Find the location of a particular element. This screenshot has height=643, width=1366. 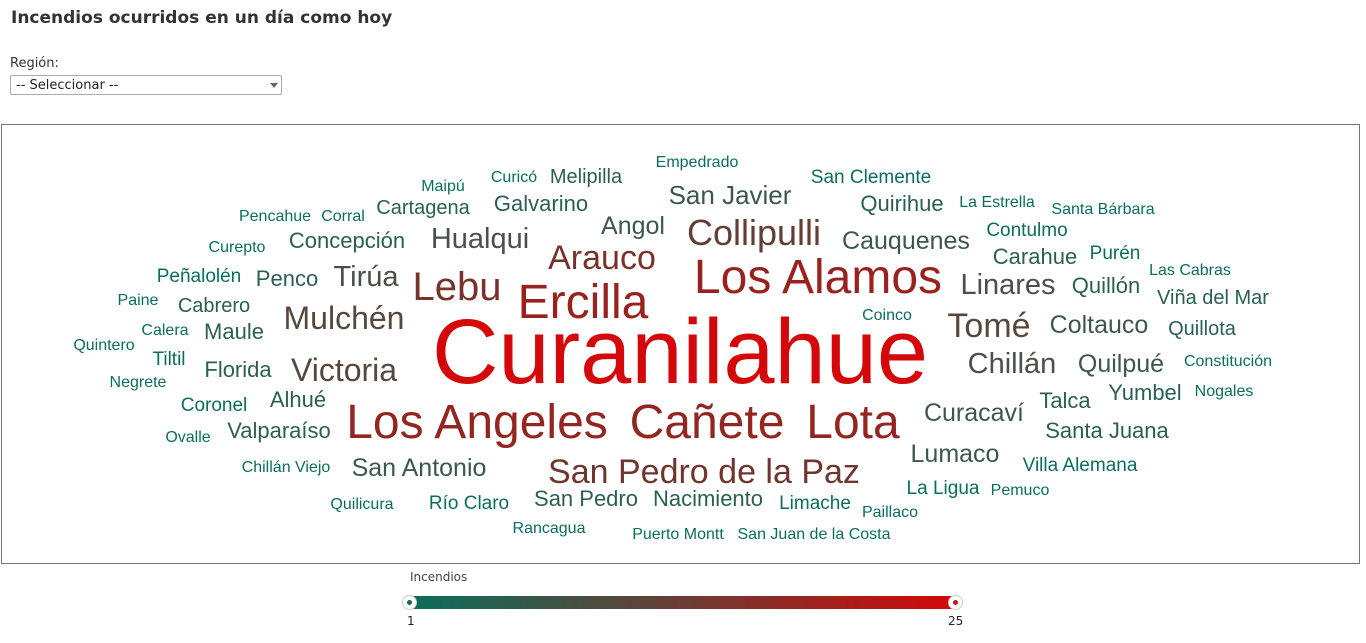

legend-min-handle is located at coordinates (409, 602).